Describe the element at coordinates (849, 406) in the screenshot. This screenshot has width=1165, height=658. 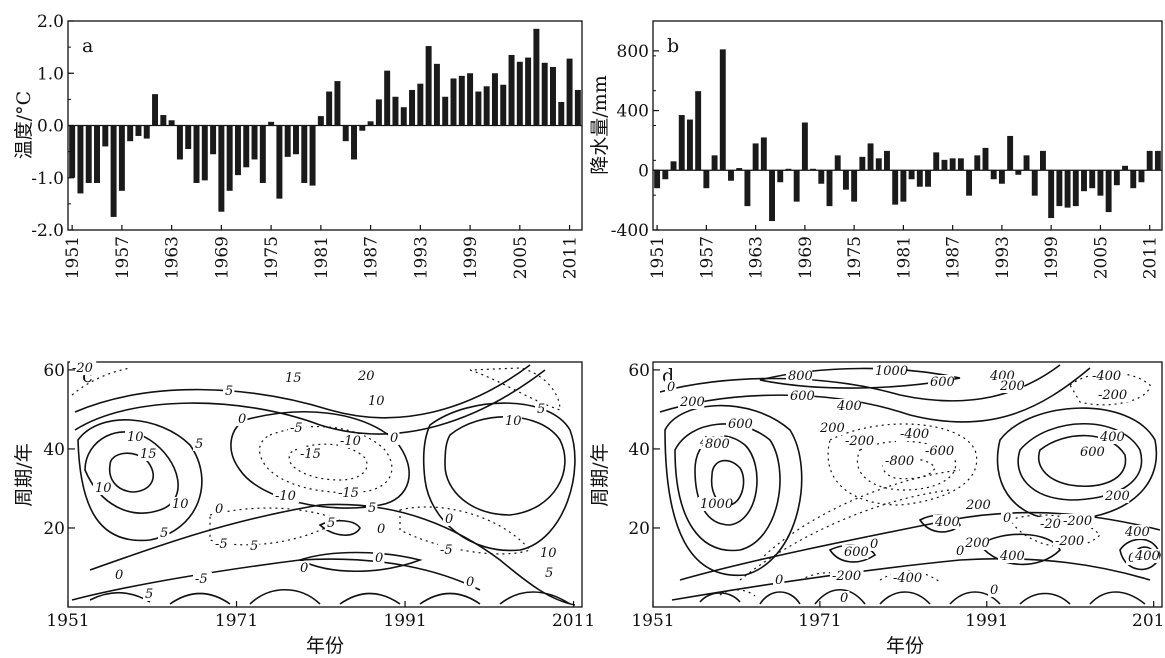
I see `gd-contour-label: 400` at that location.